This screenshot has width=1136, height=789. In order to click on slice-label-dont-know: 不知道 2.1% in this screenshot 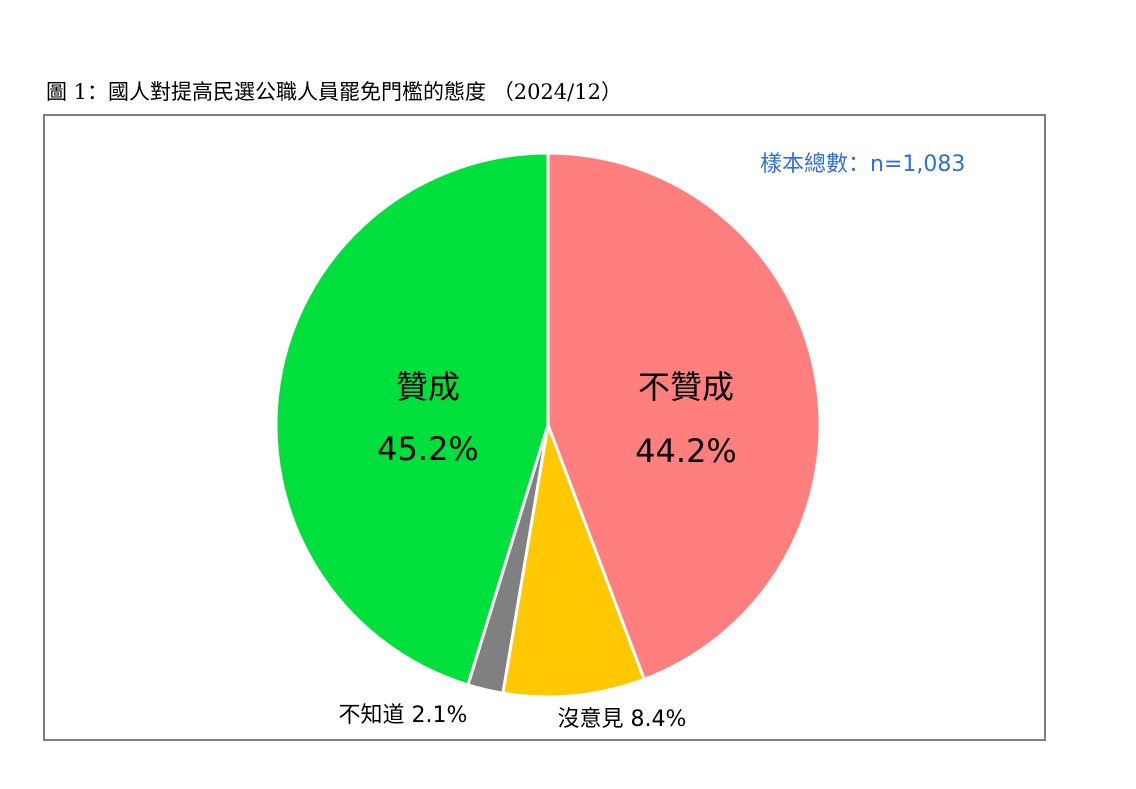, I will do `click(403, 715)`.